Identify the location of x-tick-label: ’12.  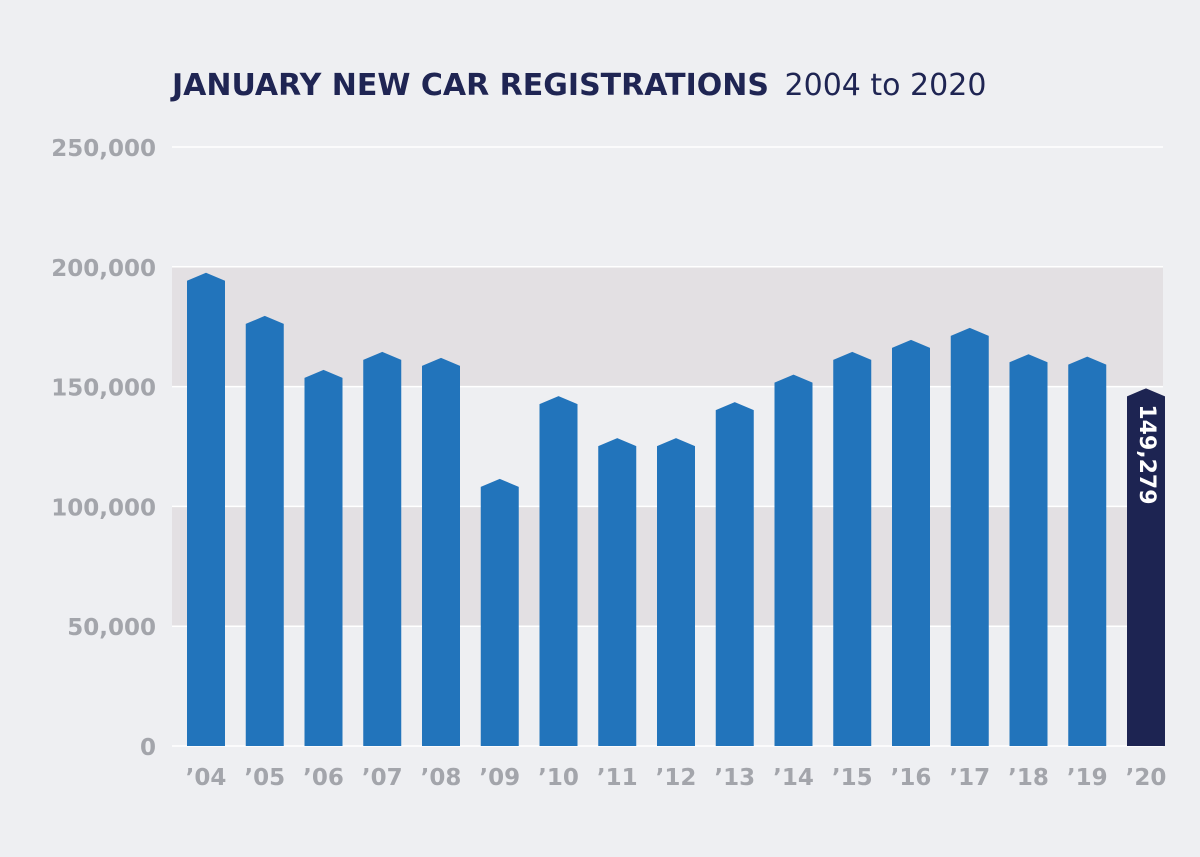
(676, 778).